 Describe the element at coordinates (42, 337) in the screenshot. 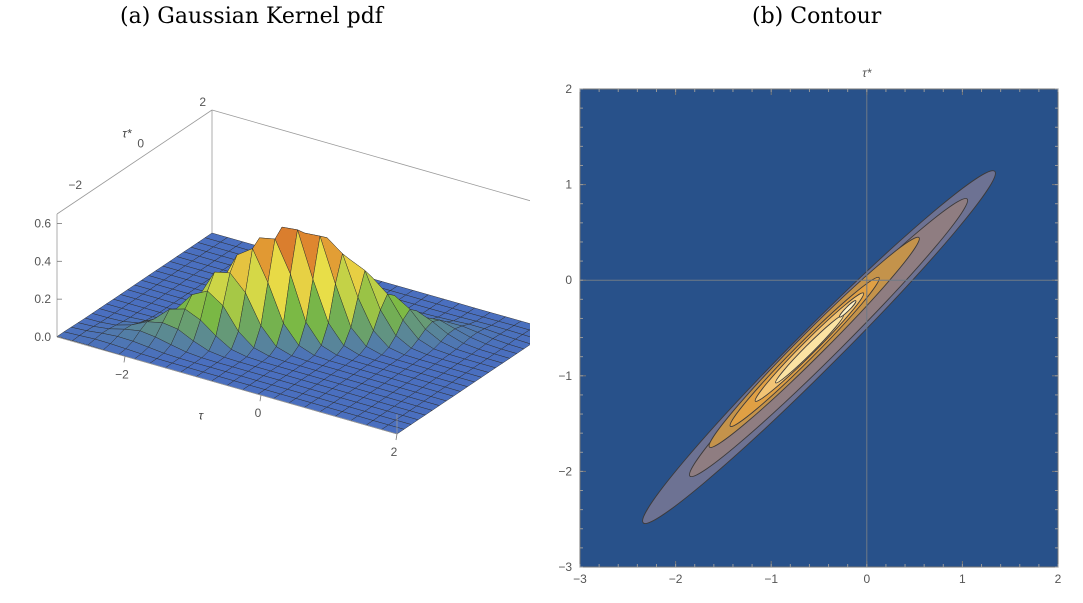

I see `z-tick-label: 0.0` at that location.